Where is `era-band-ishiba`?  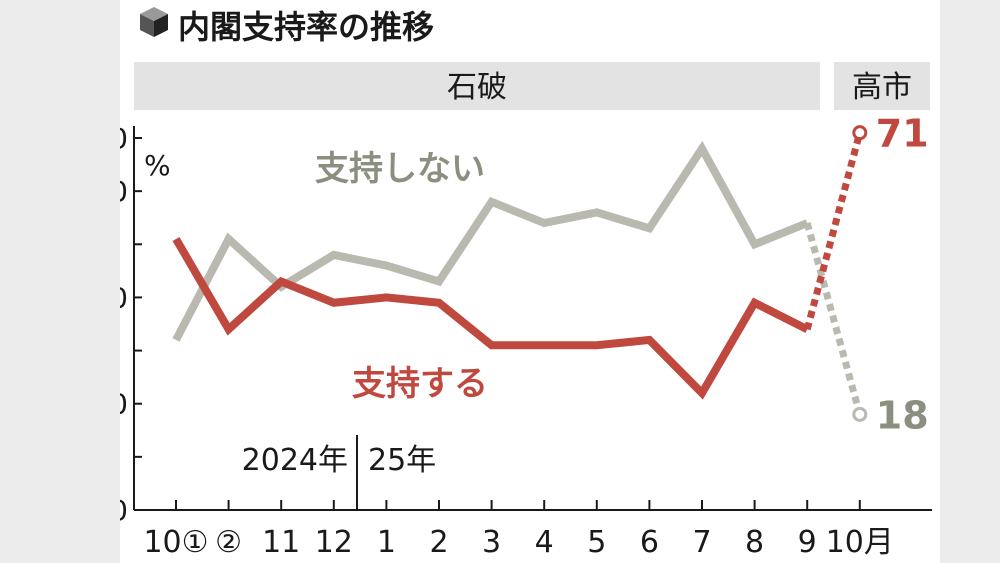
era-band-ishiba is located at coordinates (477, 86).